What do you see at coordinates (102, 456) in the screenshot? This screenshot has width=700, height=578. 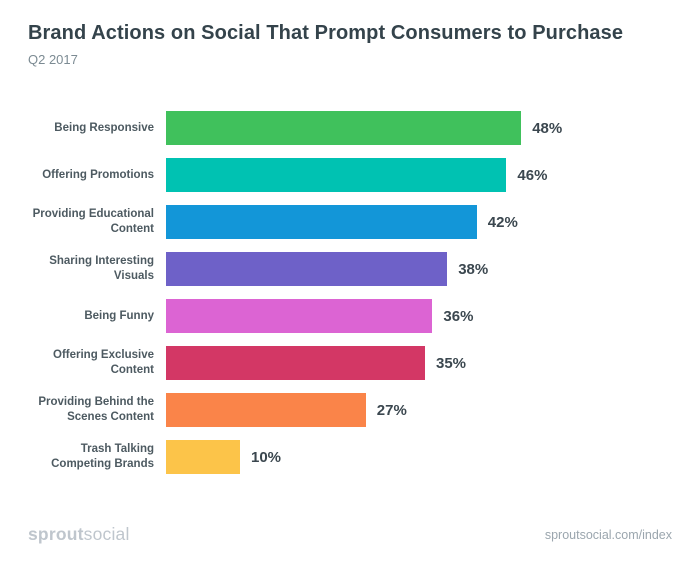 I see `category-label: Trash Talking Competing Brands` at bounding box center [102, 456].